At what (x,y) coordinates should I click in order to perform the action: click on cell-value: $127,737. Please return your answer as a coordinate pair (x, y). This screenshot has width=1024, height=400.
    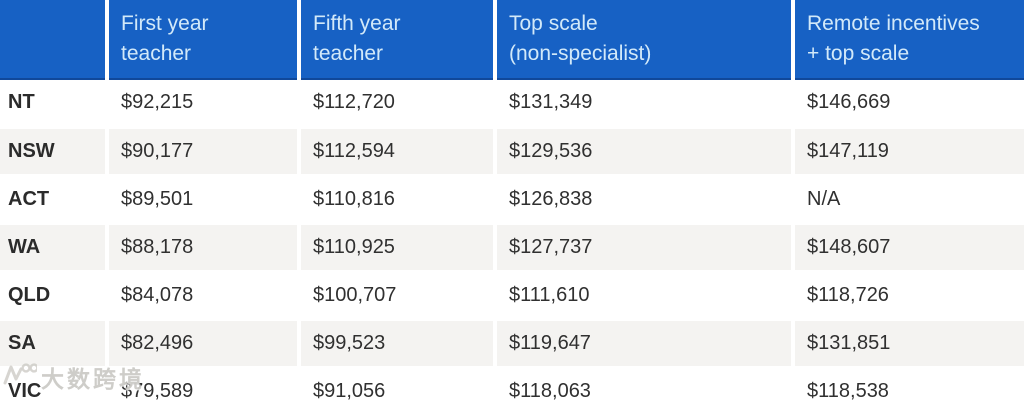
    Looking at the image, I should click on (645, 248).